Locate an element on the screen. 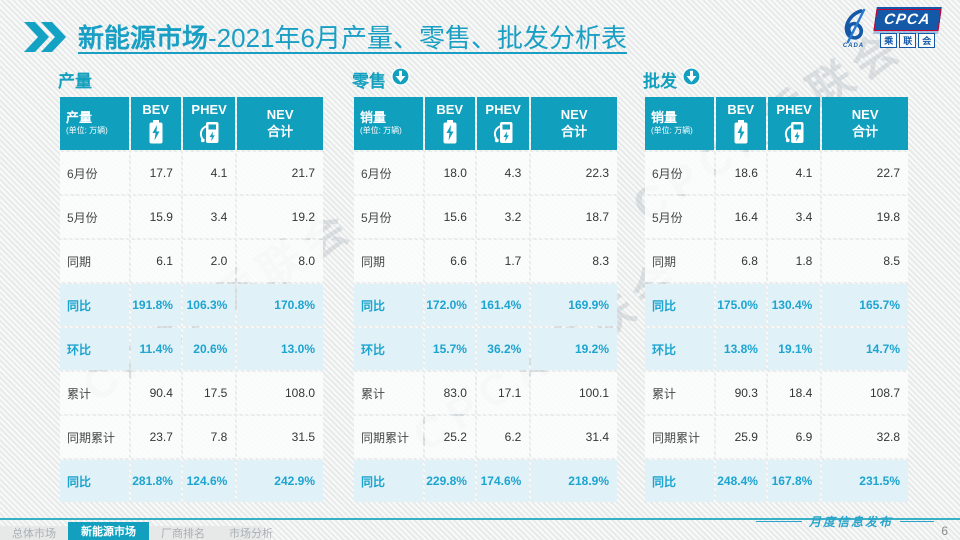 Image resolution: width=960 pixels, height=540 pixels. phev-value: 4.1 is located at coordinates (209, 173).